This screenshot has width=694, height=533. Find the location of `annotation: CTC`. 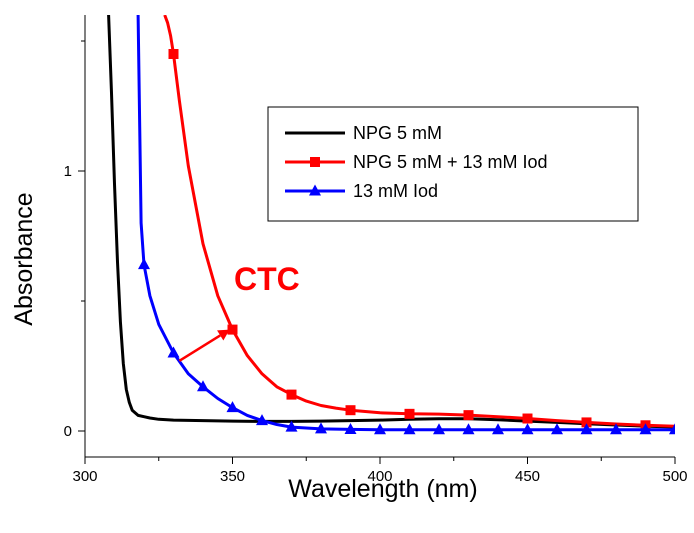

annotation: CTC is located at coordinates (239, 311).